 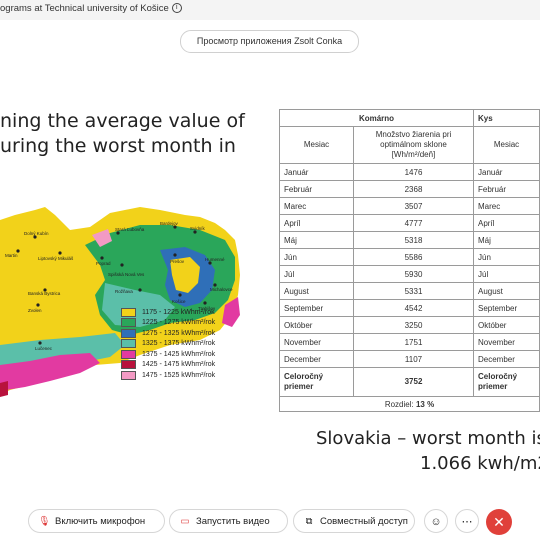 What do you see at coordinates (309, 521) in the screenshot?
I see `share-screen-icon: ⧉` at bounding box center [309, 521].